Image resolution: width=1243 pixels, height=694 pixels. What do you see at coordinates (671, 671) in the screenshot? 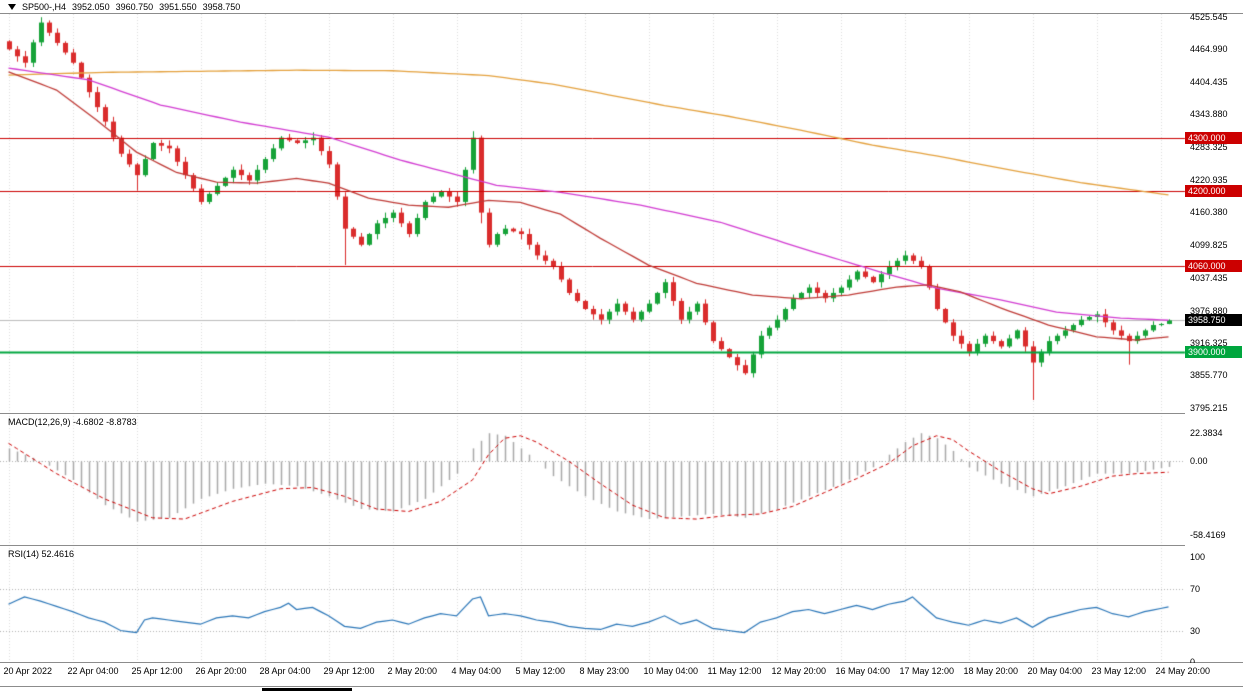
I see `time-axis-label: 10 May 04:00` at bounding box center [671, 671].